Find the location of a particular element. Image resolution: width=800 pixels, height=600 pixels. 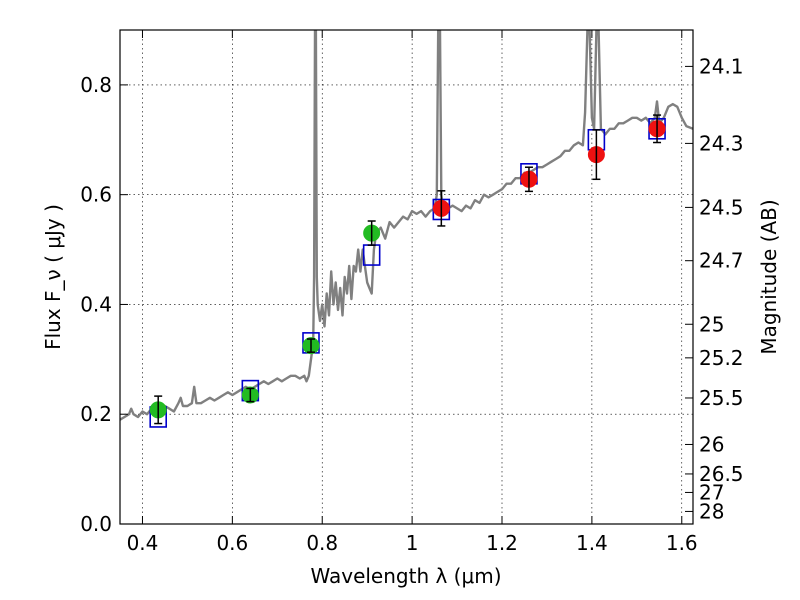

right-tick-label: 24.7 is located at coordinates (721, 261).